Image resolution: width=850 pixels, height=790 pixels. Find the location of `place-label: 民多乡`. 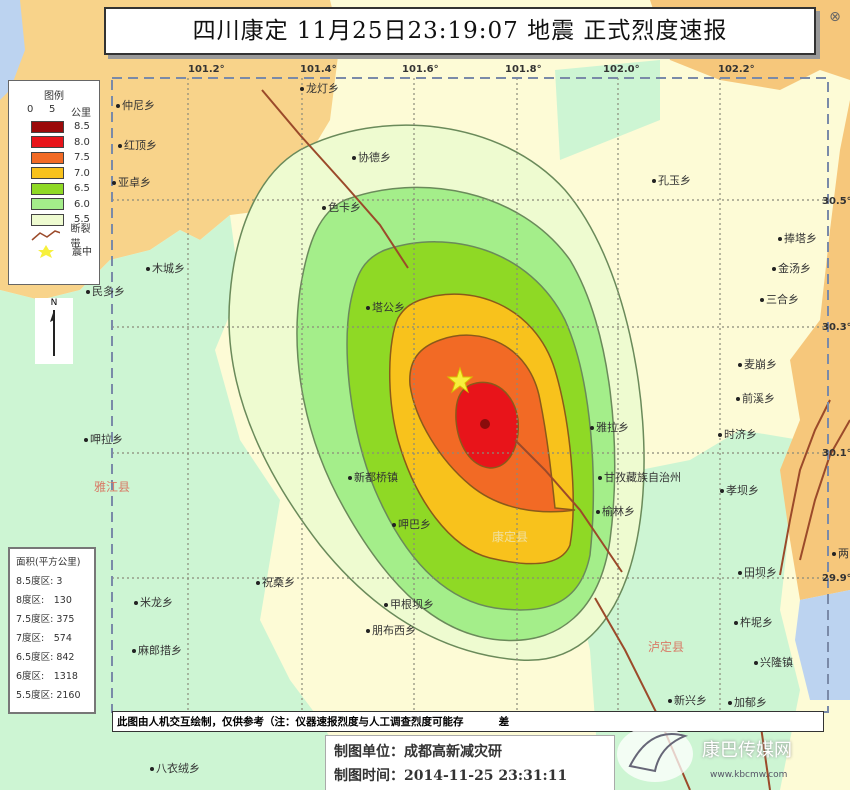

place-label: 民多乡 is located at coordinates (105, 291).